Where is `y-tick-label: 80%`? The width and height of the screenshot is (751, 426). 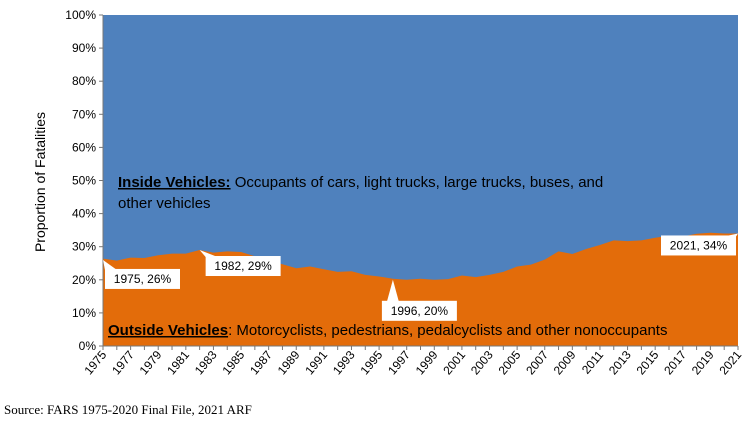
y-tick-label: 80% is located at coordinates (84, 81).